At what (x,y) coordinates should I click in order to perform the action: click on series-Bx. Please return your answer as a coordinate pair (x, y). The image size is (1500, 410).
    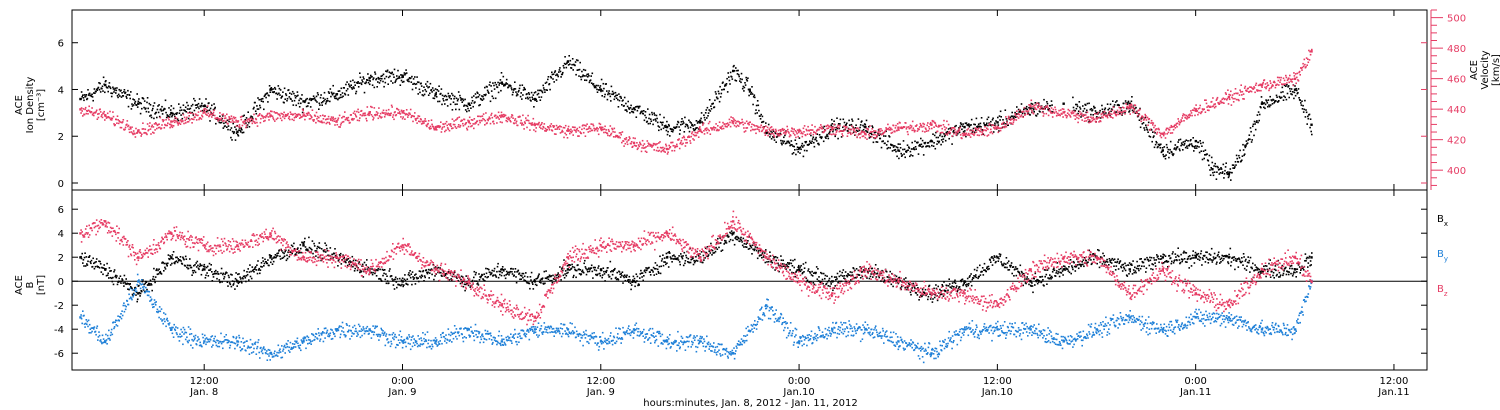
    Looking at the image, I should click on (696, 266).